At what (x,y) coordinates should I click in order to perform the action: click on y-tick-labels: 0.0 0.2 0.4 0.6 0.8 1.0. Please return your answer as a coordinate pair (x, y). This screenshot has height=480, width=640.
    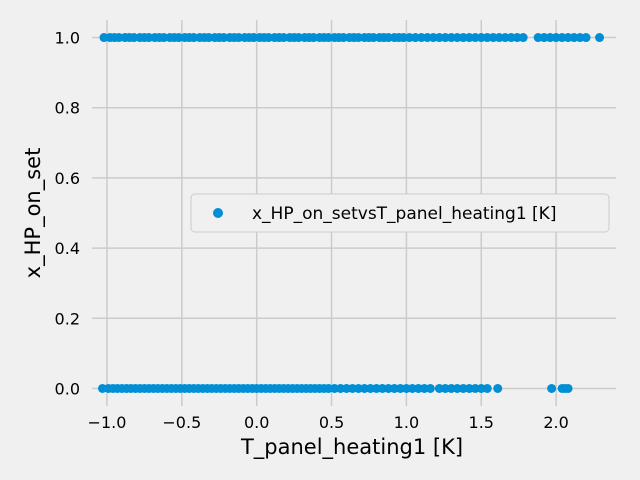
    Looking at the image, I should click on (67, 214).